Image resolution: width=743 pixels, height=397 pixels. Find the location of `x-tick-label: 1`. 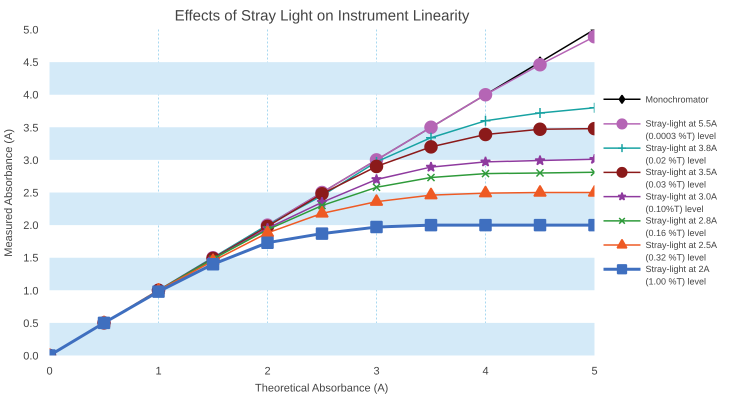

x-tick-label: 1 is located at coordinates (158, 372).